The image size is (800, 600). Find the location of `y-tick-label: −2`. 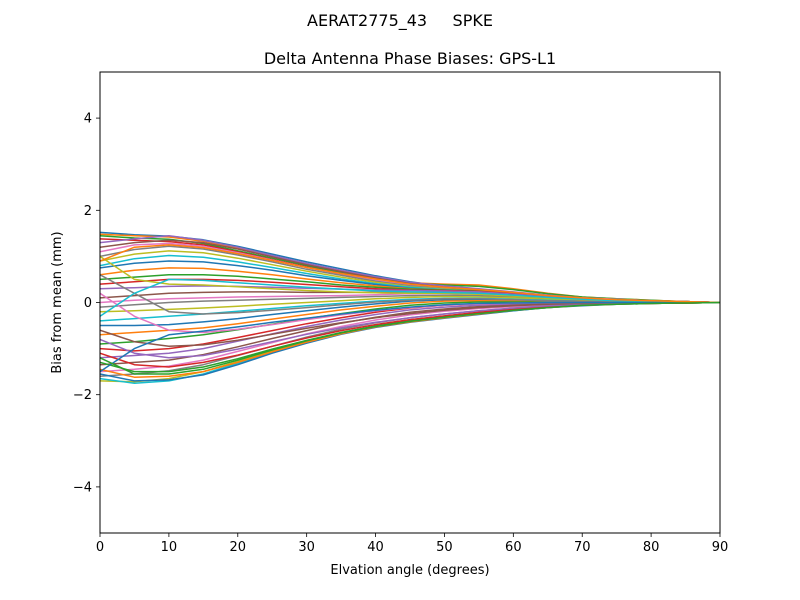

y-tick-label: −2 is located at coordinates (82, 395).